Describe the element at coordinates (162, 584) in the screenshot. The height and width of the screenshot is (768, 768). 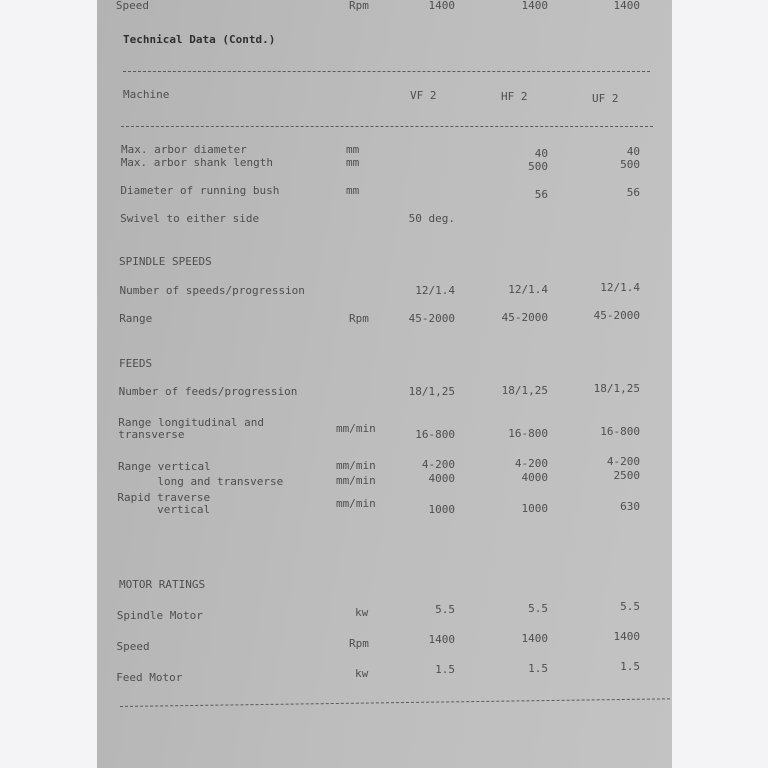
I see `section-heading: MOTOR RATINGS` at that location.